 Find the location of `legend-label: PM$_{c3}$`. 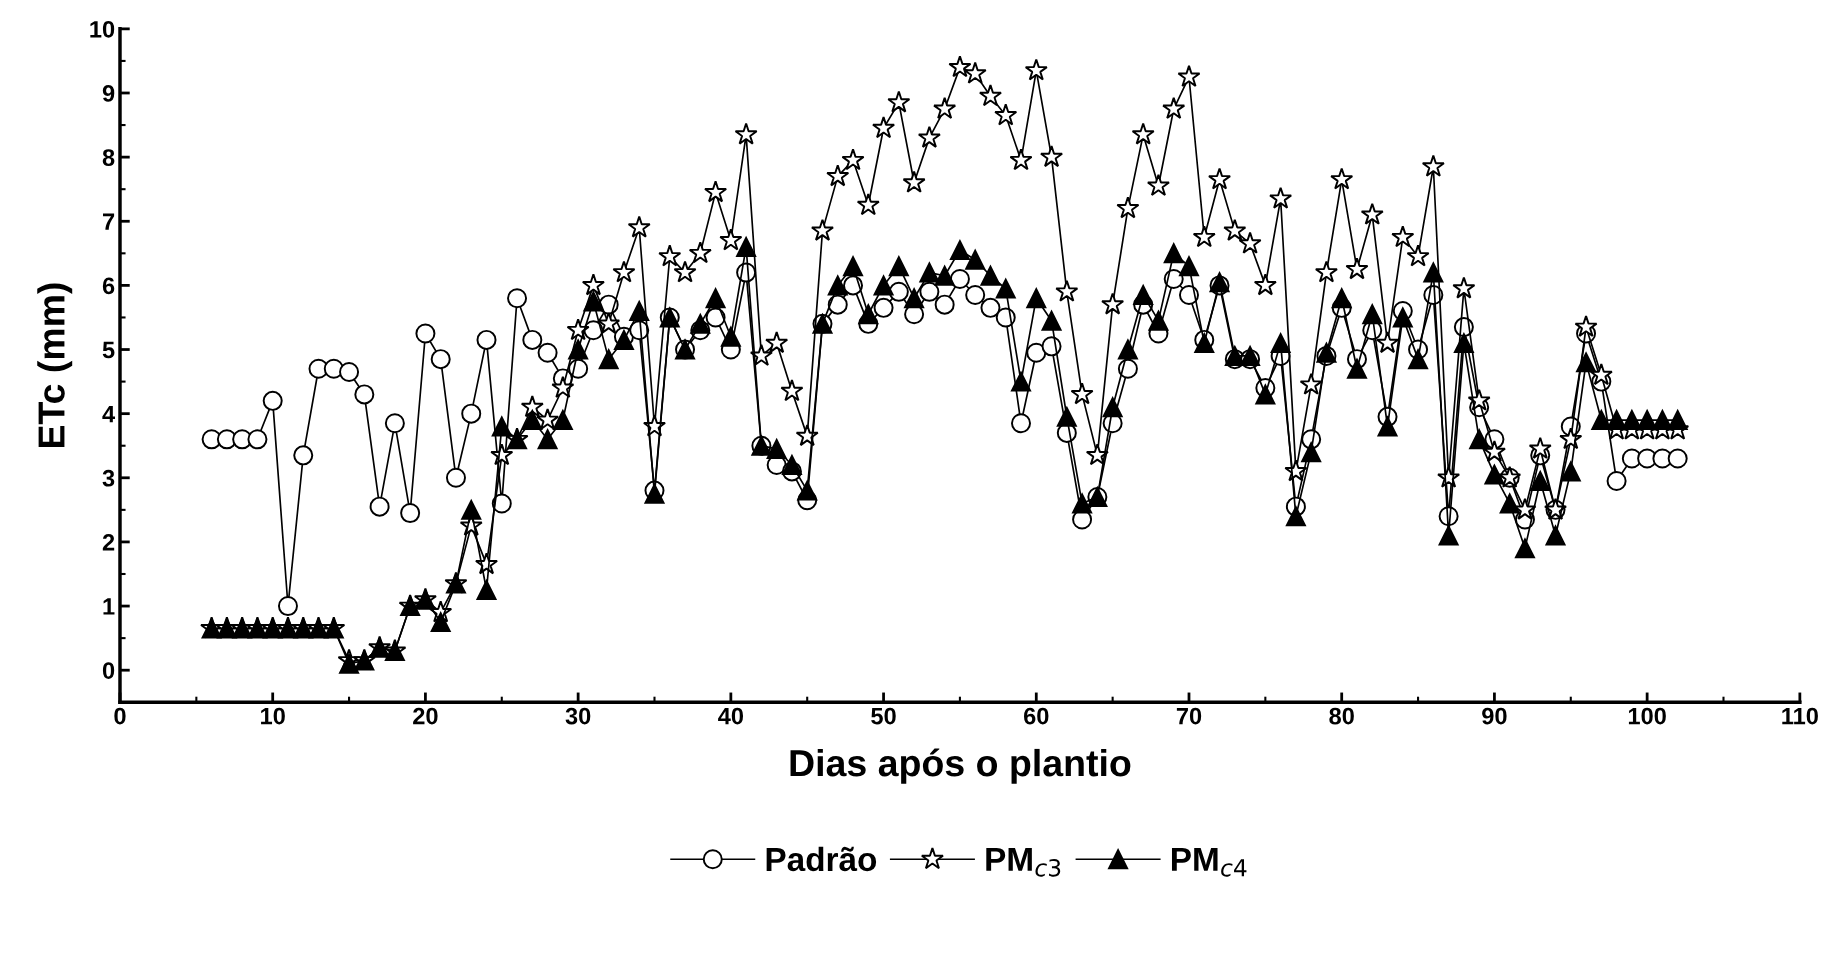

legend-label: PM$_{c3}$ is located at coordinates (1023, 862).